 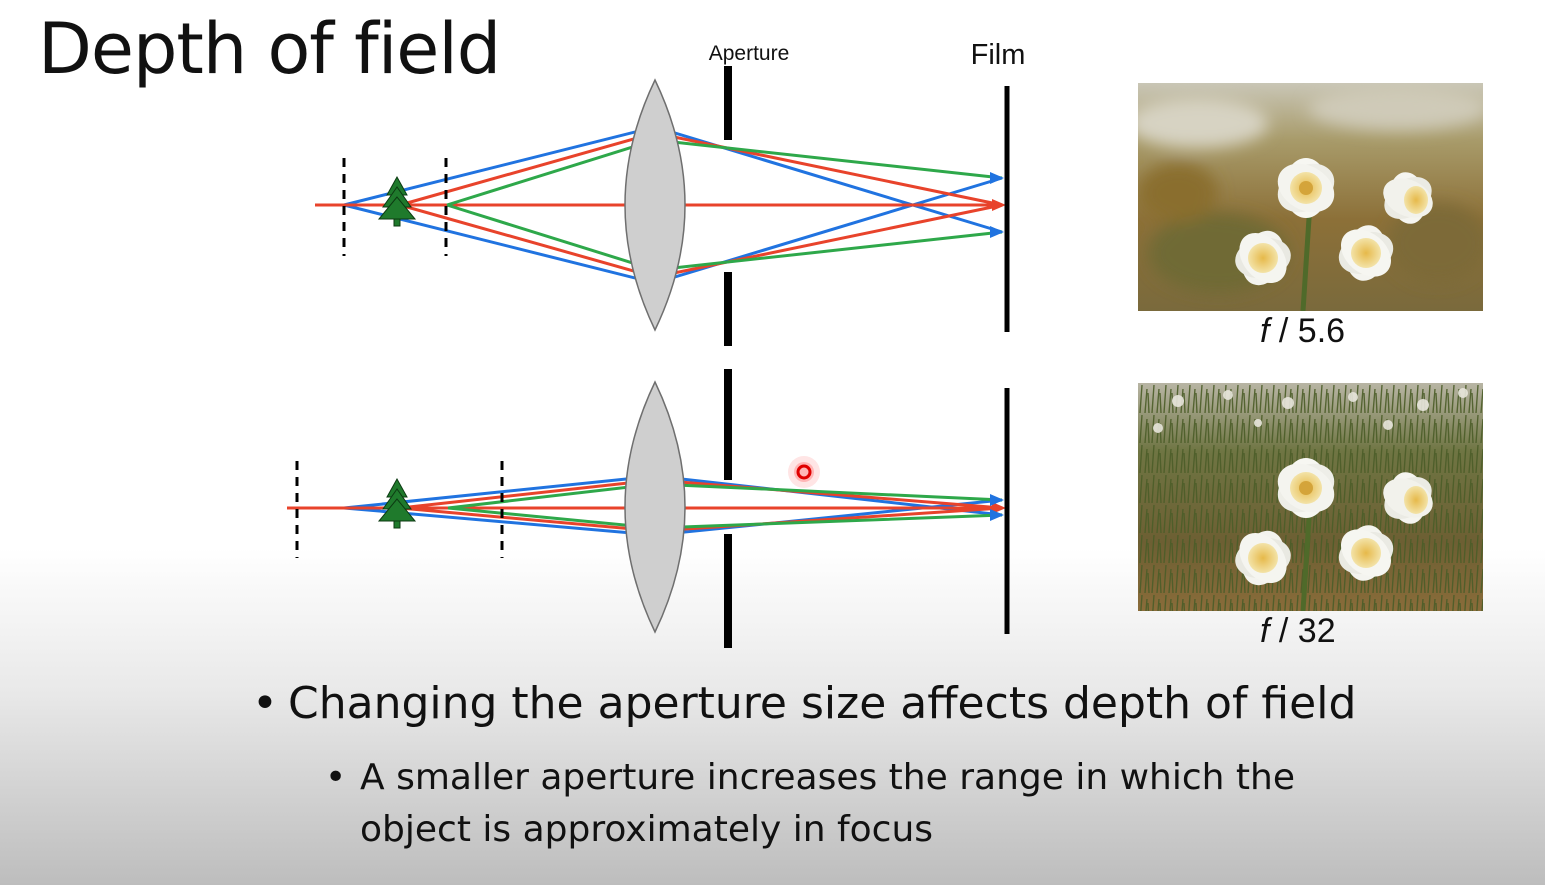 I want to click on top-tree-icon, so click(x=397, y=201).